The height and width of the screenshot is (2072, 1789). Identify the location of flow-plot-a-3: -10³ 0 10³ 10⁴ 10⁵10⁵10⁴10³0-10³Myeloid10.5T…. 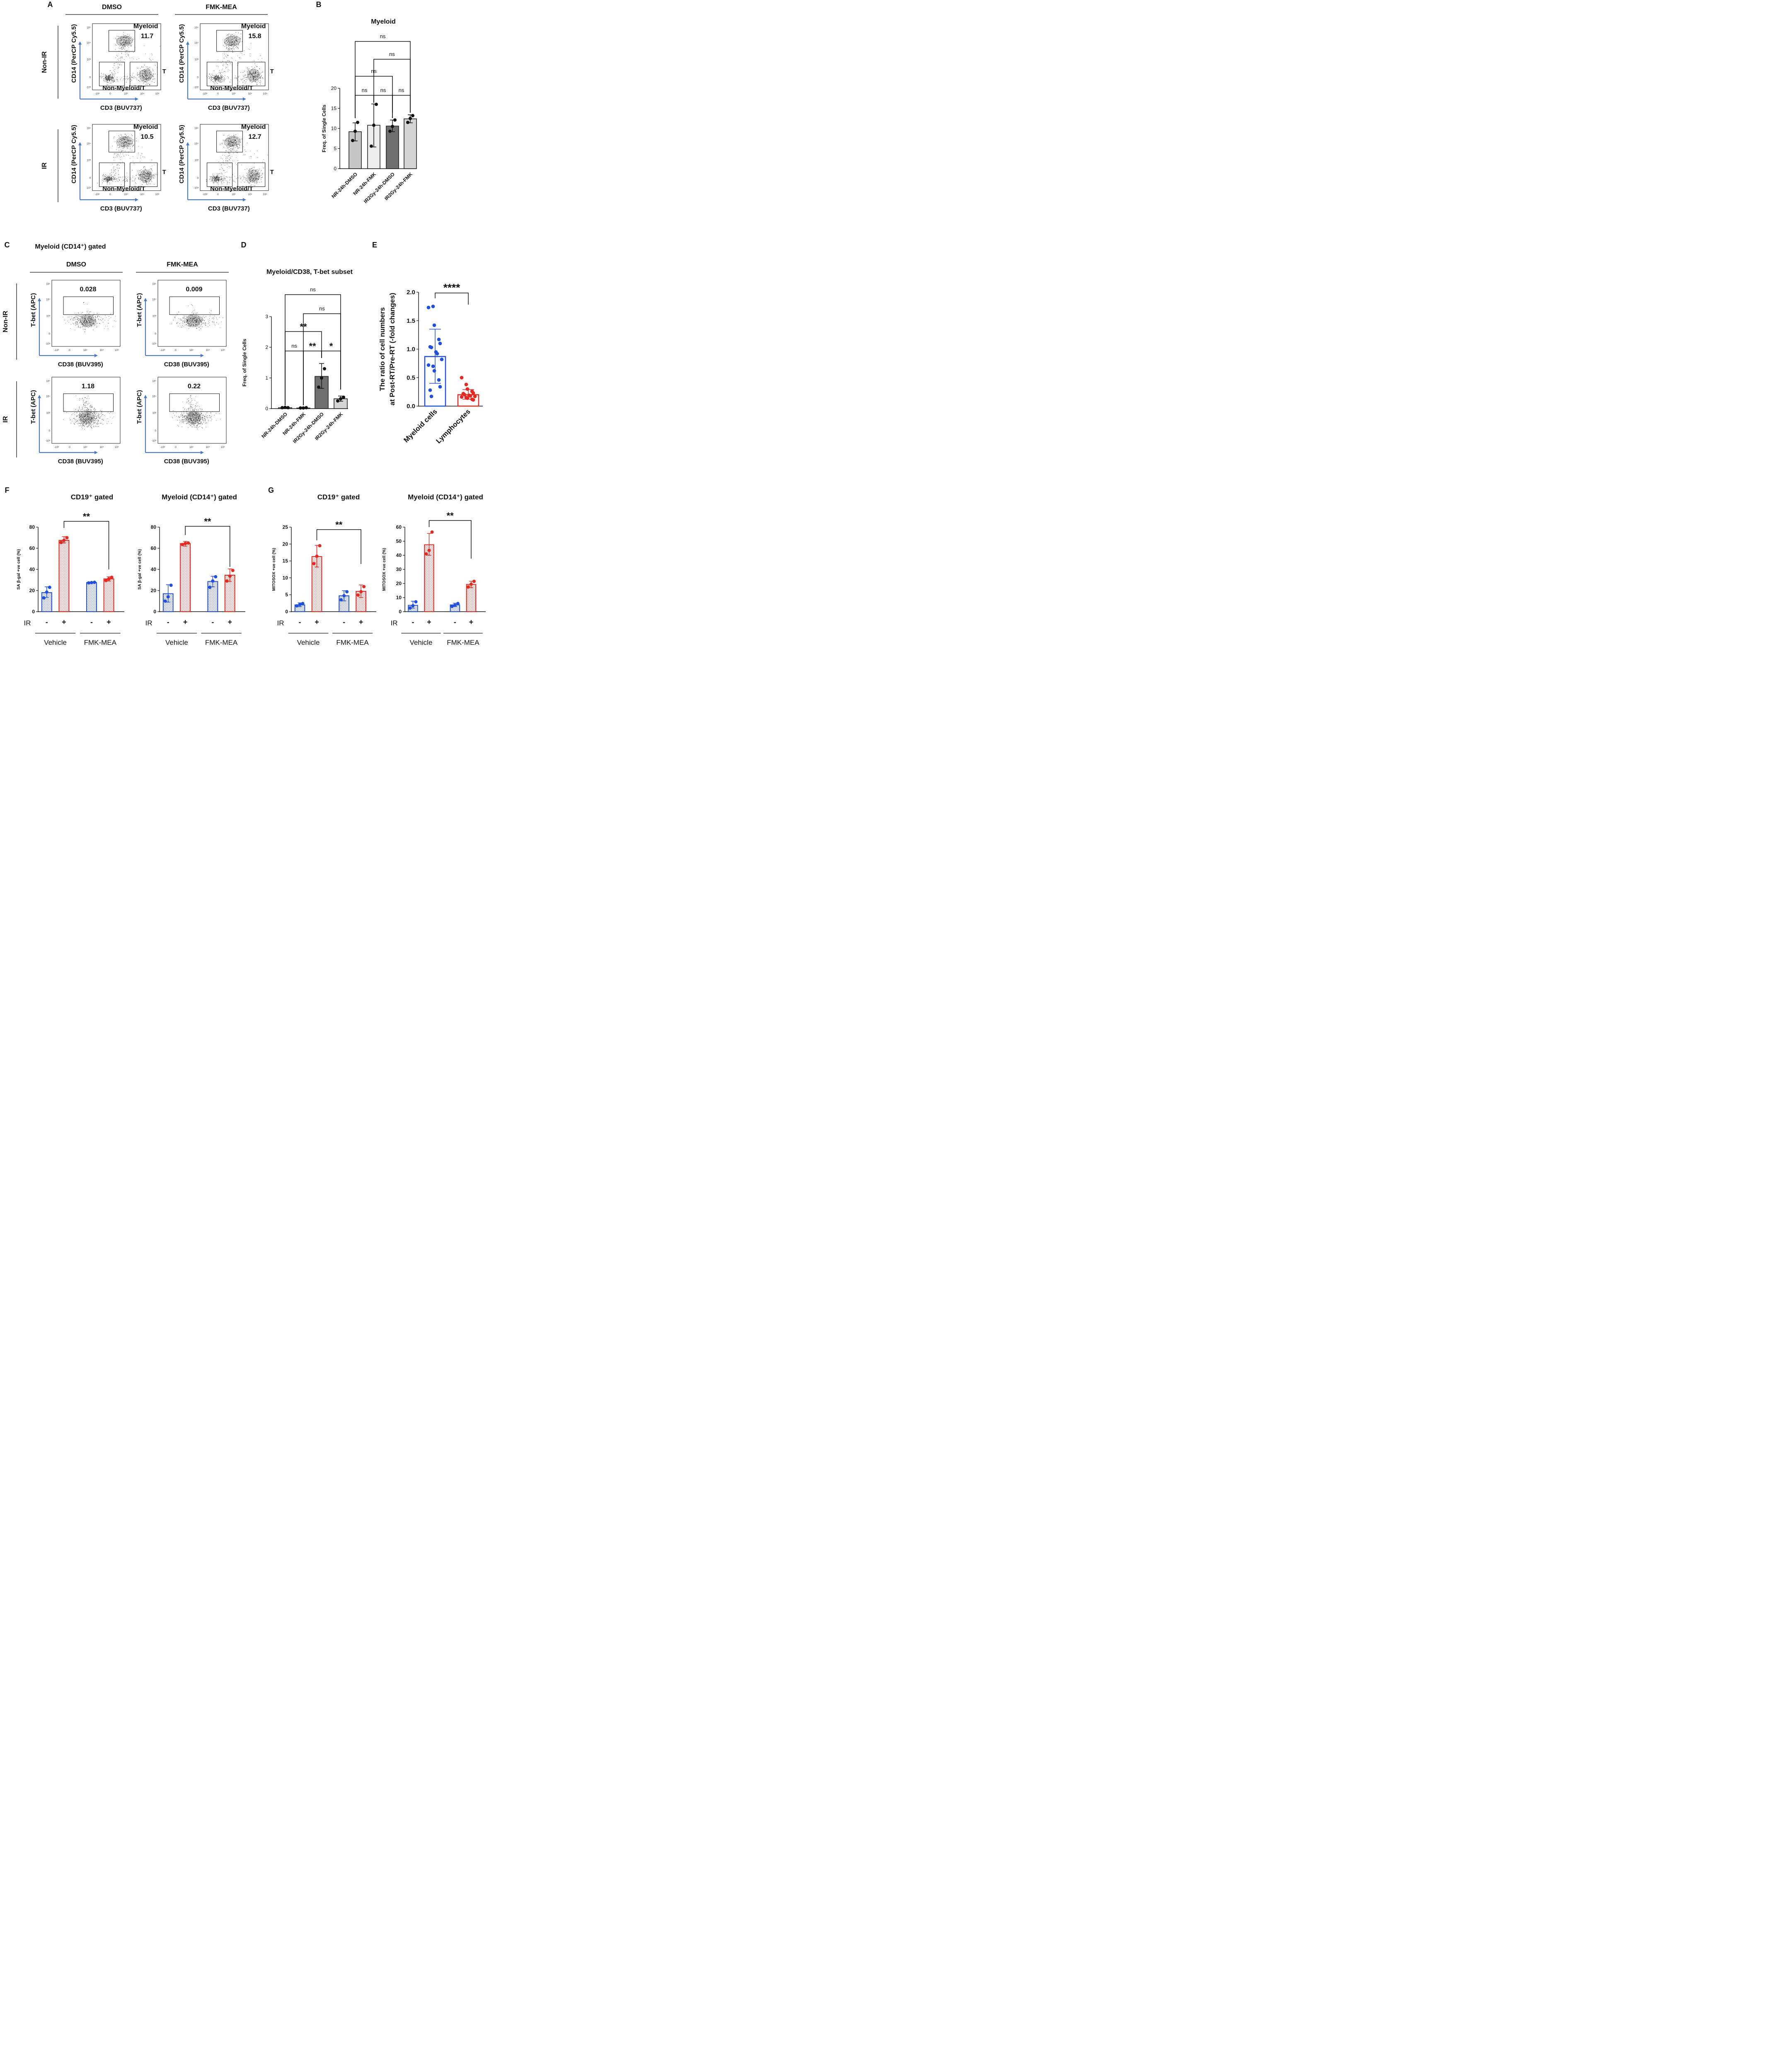
(118, 167).